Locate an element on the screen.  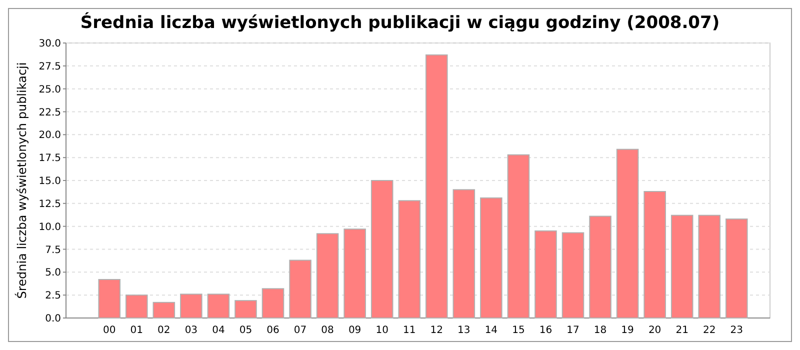
x-tick-label: 02 is located at coordinates (164, 330).